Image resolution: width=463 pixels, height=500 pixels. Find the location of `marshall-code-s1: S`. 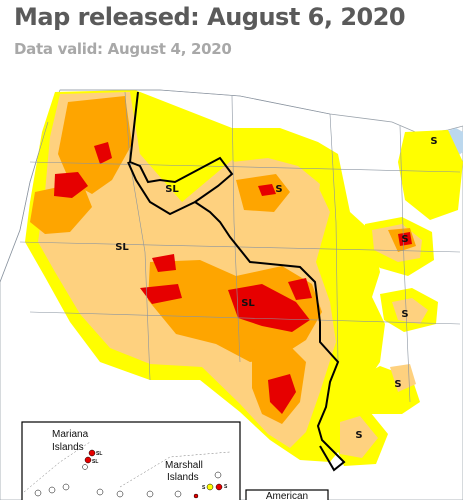

marshall-code-s1: S is located at coordinates (204, 488).